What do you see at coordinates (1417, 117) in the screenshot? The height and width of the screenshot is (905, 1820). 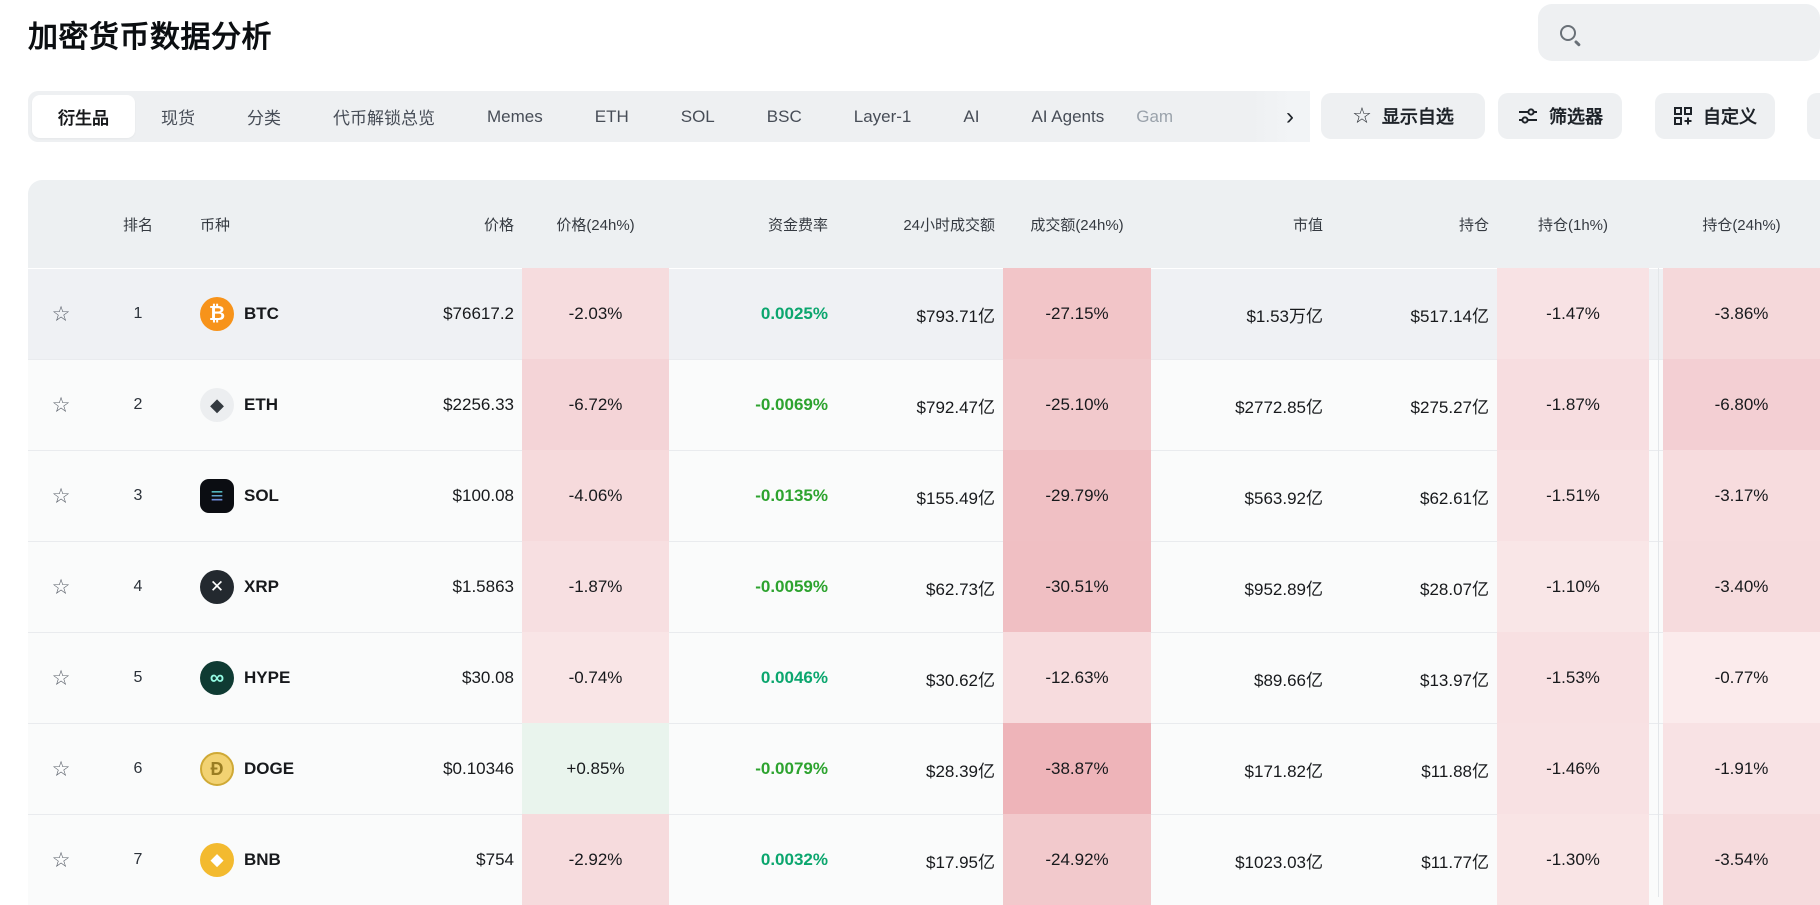 I see `show-favorites-label: 显示自选` at bounding box center [1417, 117].